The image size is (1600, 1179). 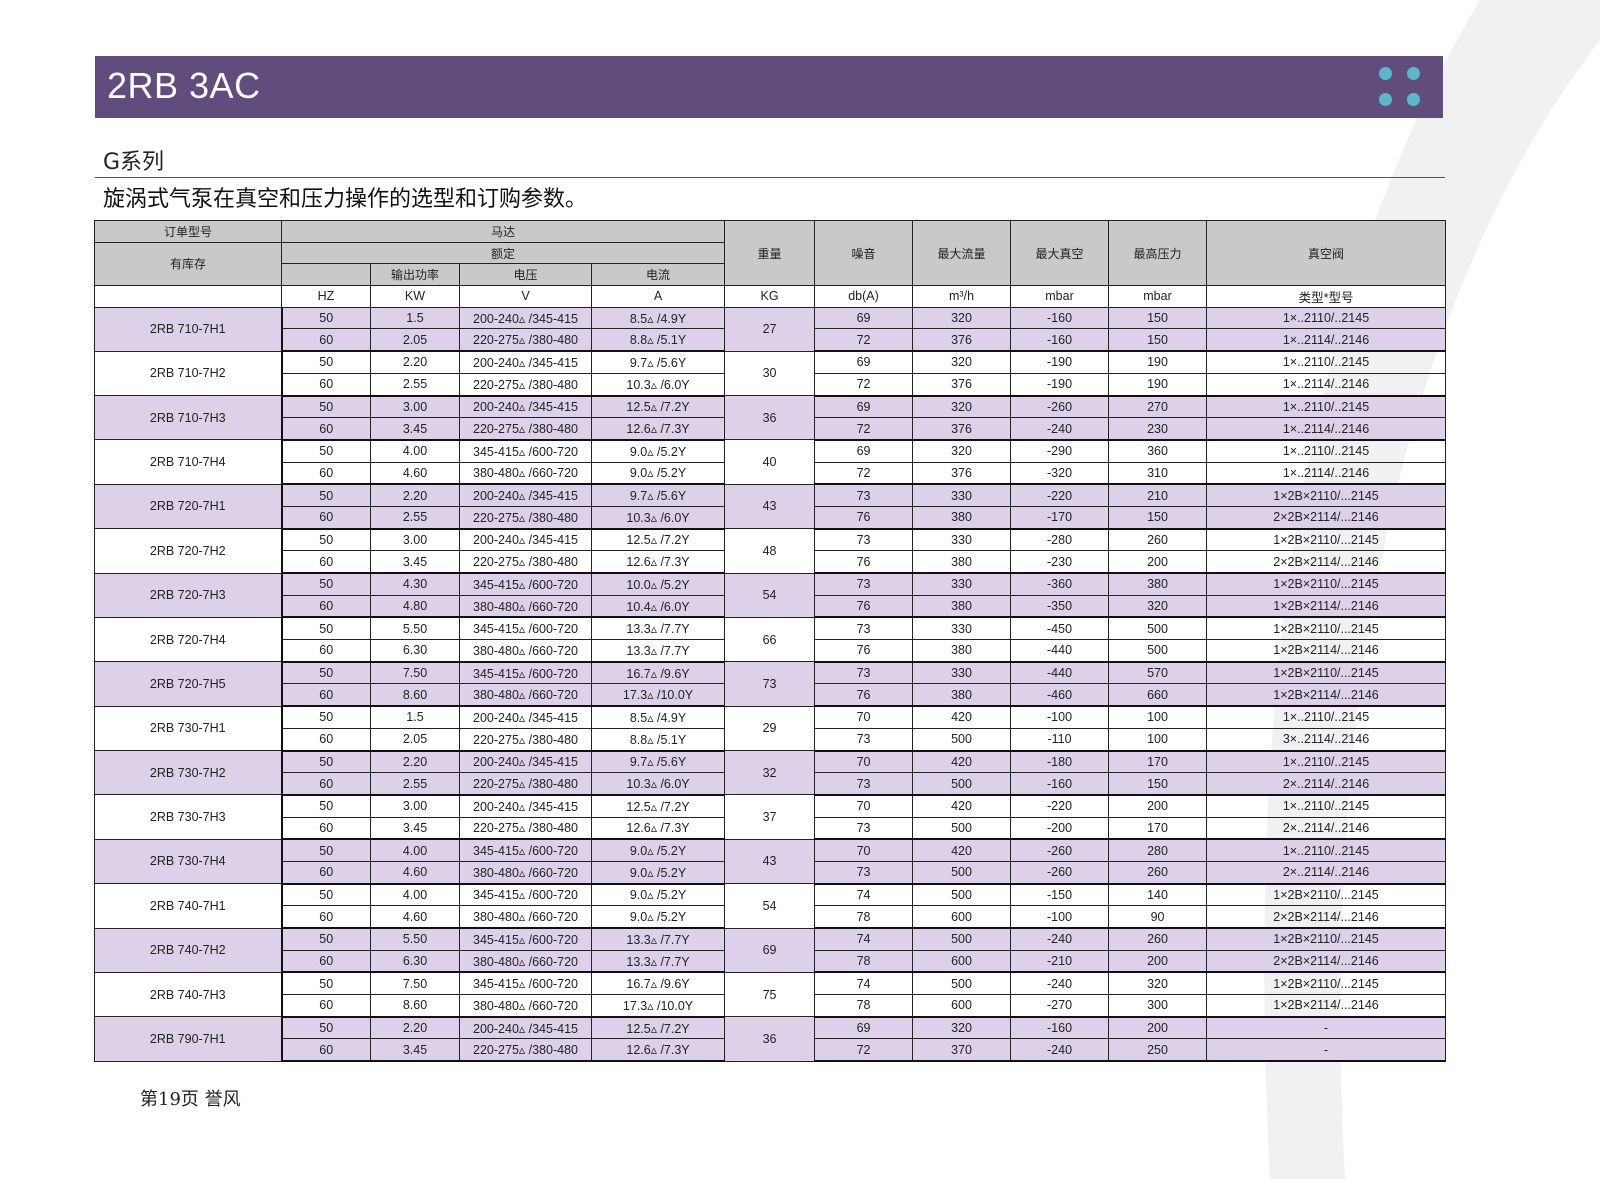 What do you see at coordinates (658, 318) in the screenshot?
I see `current-cell: 8.5▵ /4.9Y` at bounding box center [658, 318].